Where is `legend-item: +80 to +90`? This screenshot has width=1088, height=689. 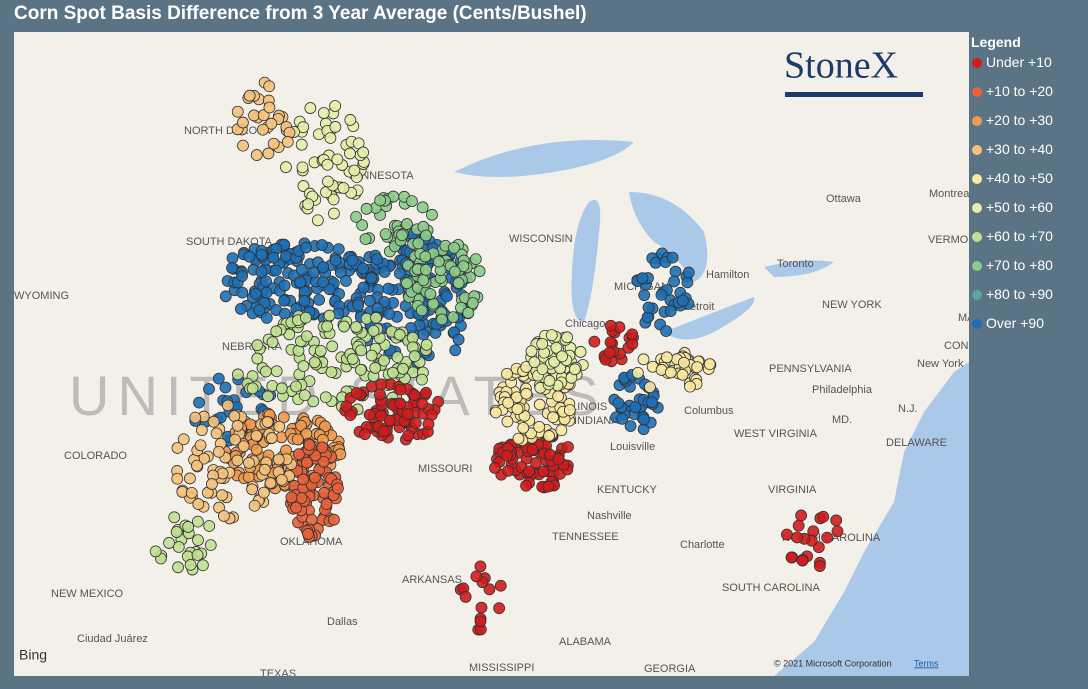
legend-item: +80 to +90 is located at coordinates (1012, 300).